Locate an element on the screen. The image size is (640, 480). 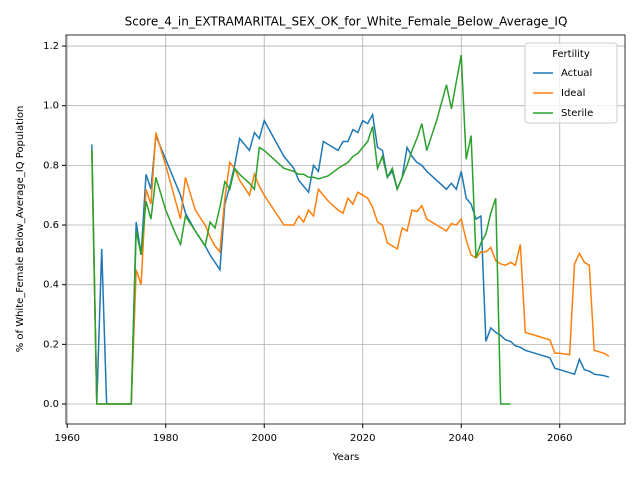
y-tick-label: 0.6 is located at coordinates (51, 225).